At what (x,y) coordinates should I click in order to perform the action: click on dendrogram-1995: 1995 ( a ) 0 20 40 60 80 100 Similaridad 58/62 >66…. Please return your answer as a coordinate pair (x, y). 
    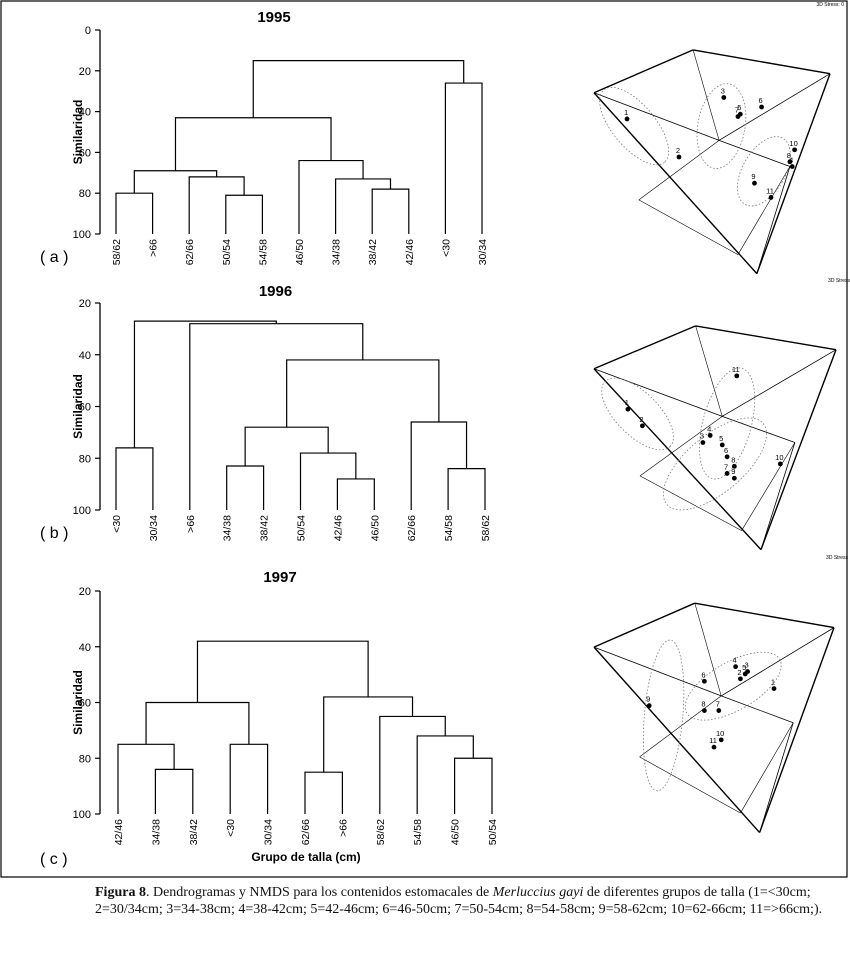
    Looking at the image, I should click on (264, 137).